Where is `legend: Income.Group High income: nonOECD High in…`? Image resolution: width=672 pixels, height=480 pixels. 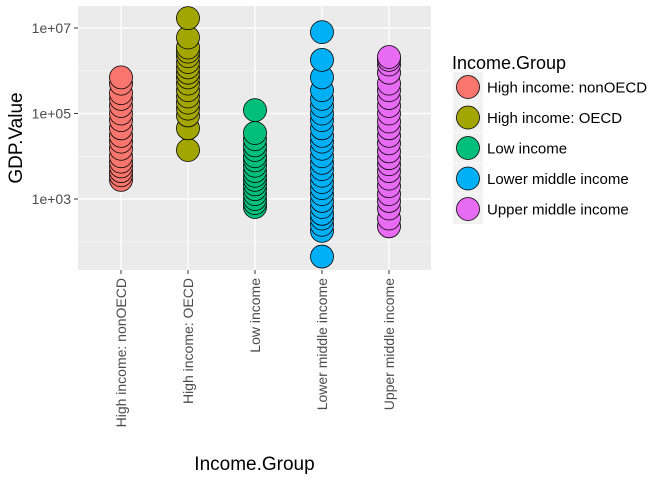 legend: Income.Group High income: nonOECD High in… is located at coordinates (549, 138).